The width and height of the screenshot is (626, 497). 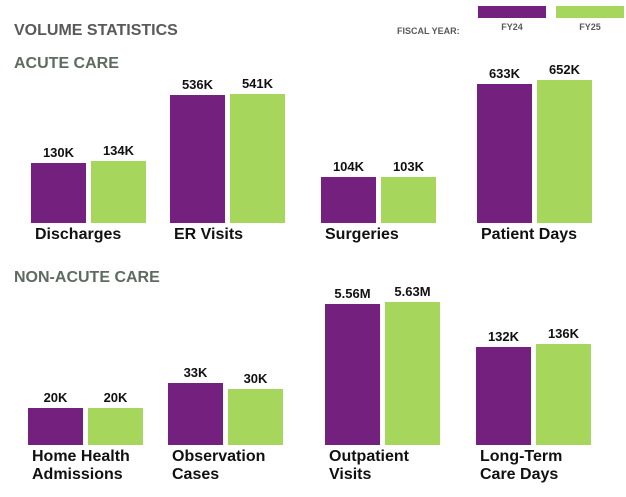 What do you see at coordinates (58, 152) in the screenshot?
I see `value-label: 130K` at bounding box center [58, 152].